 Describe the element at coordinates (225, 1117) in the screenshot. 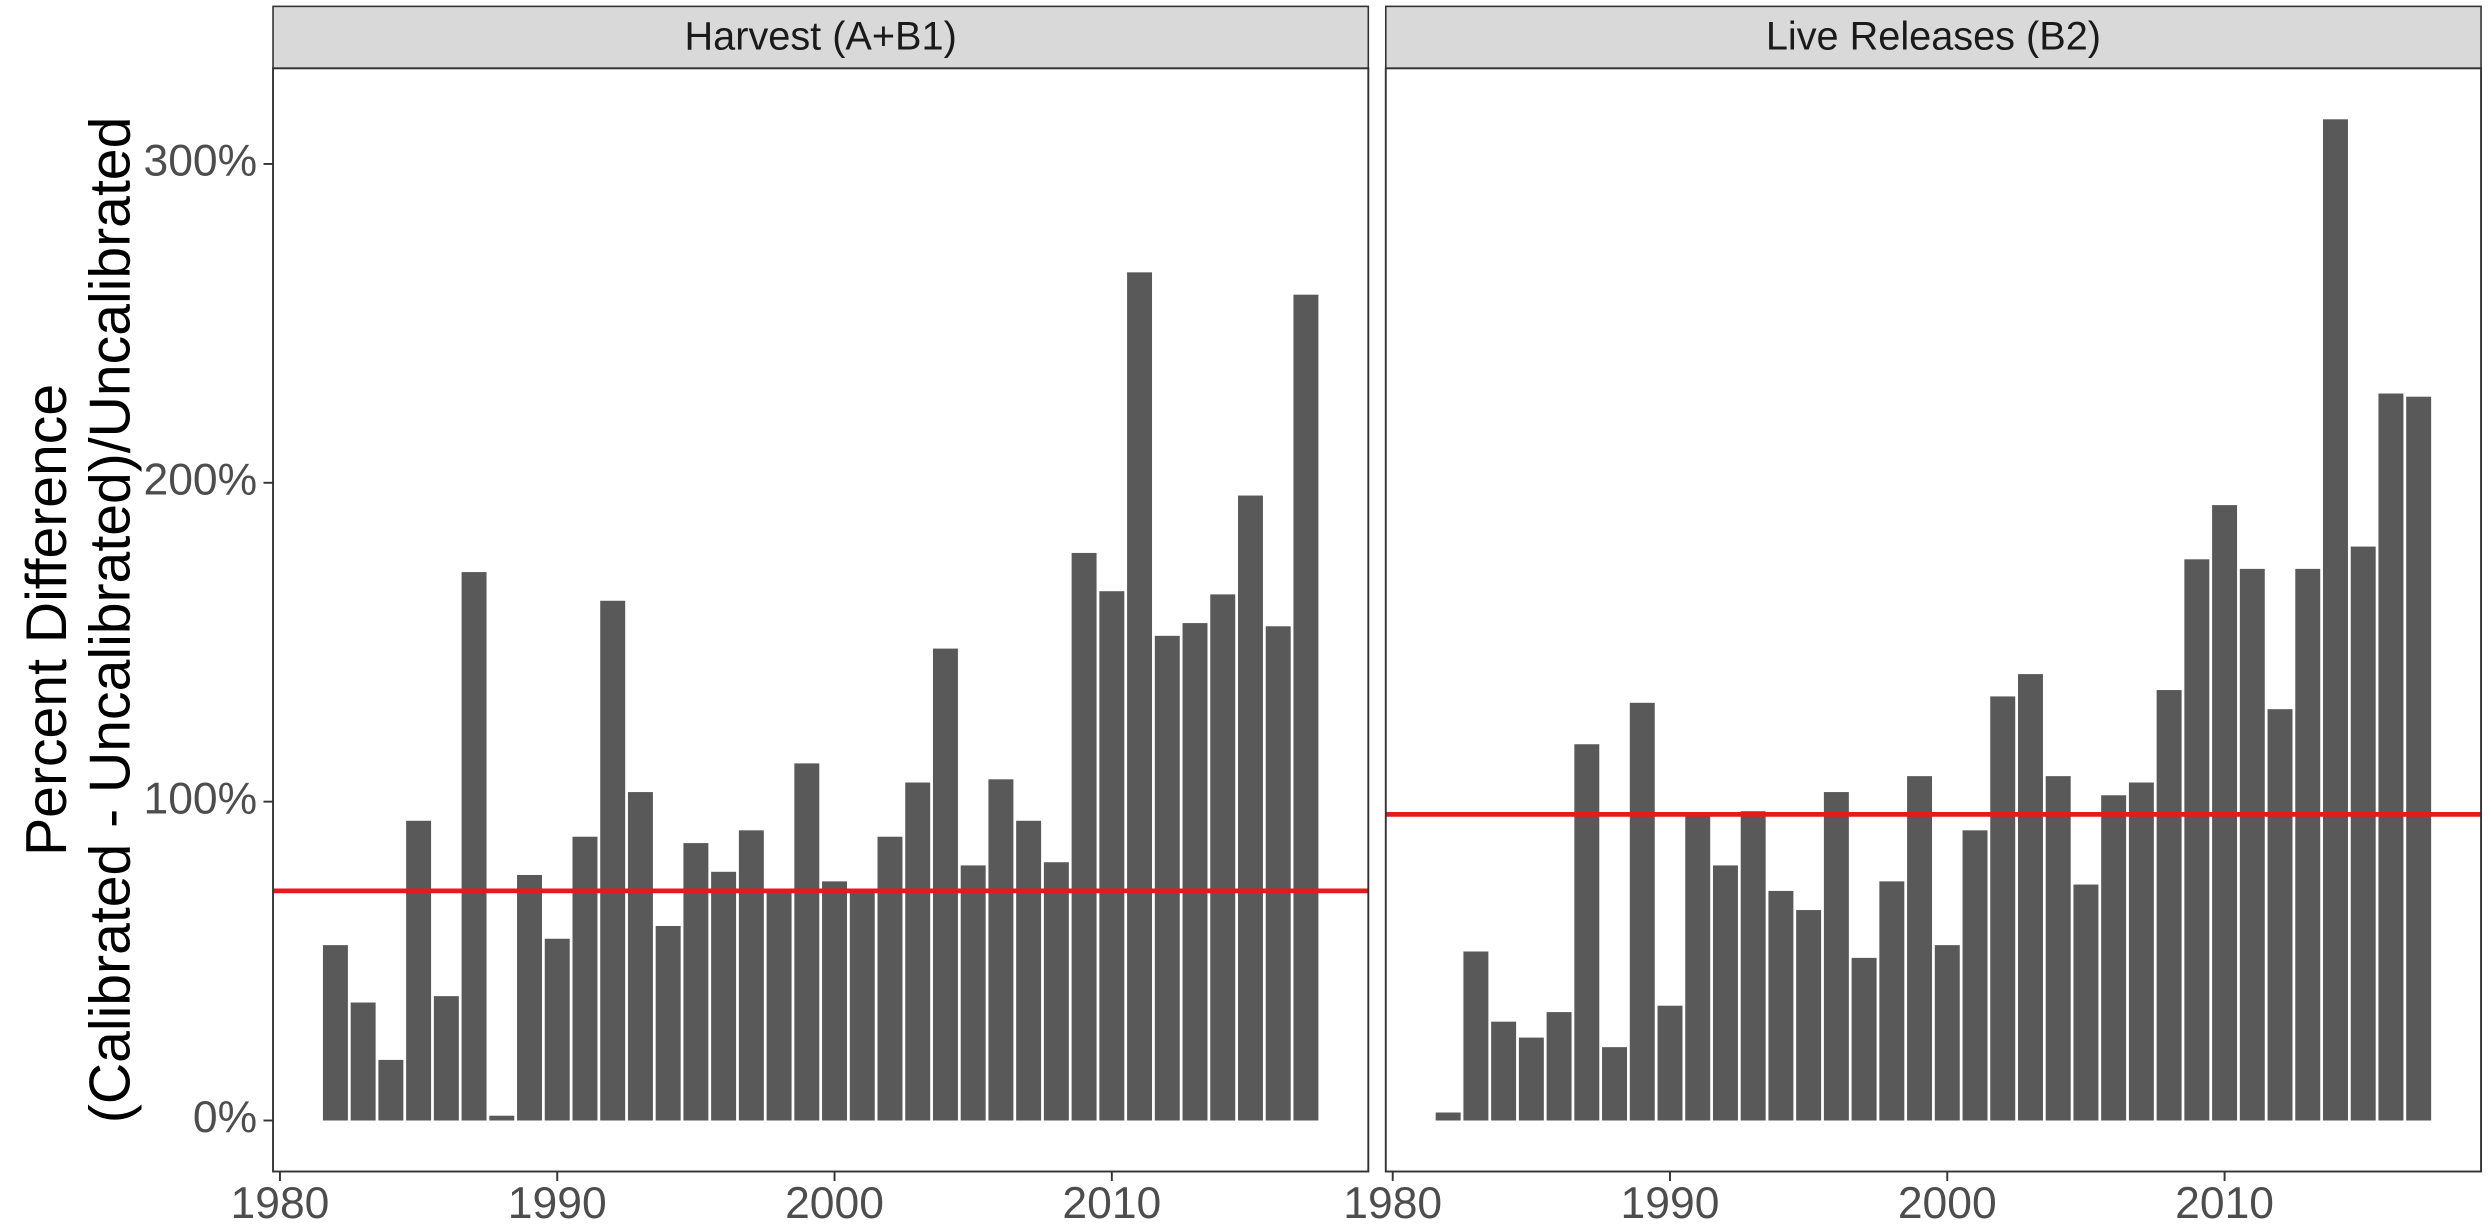

I see `y-tick-label: 0%` at that location.